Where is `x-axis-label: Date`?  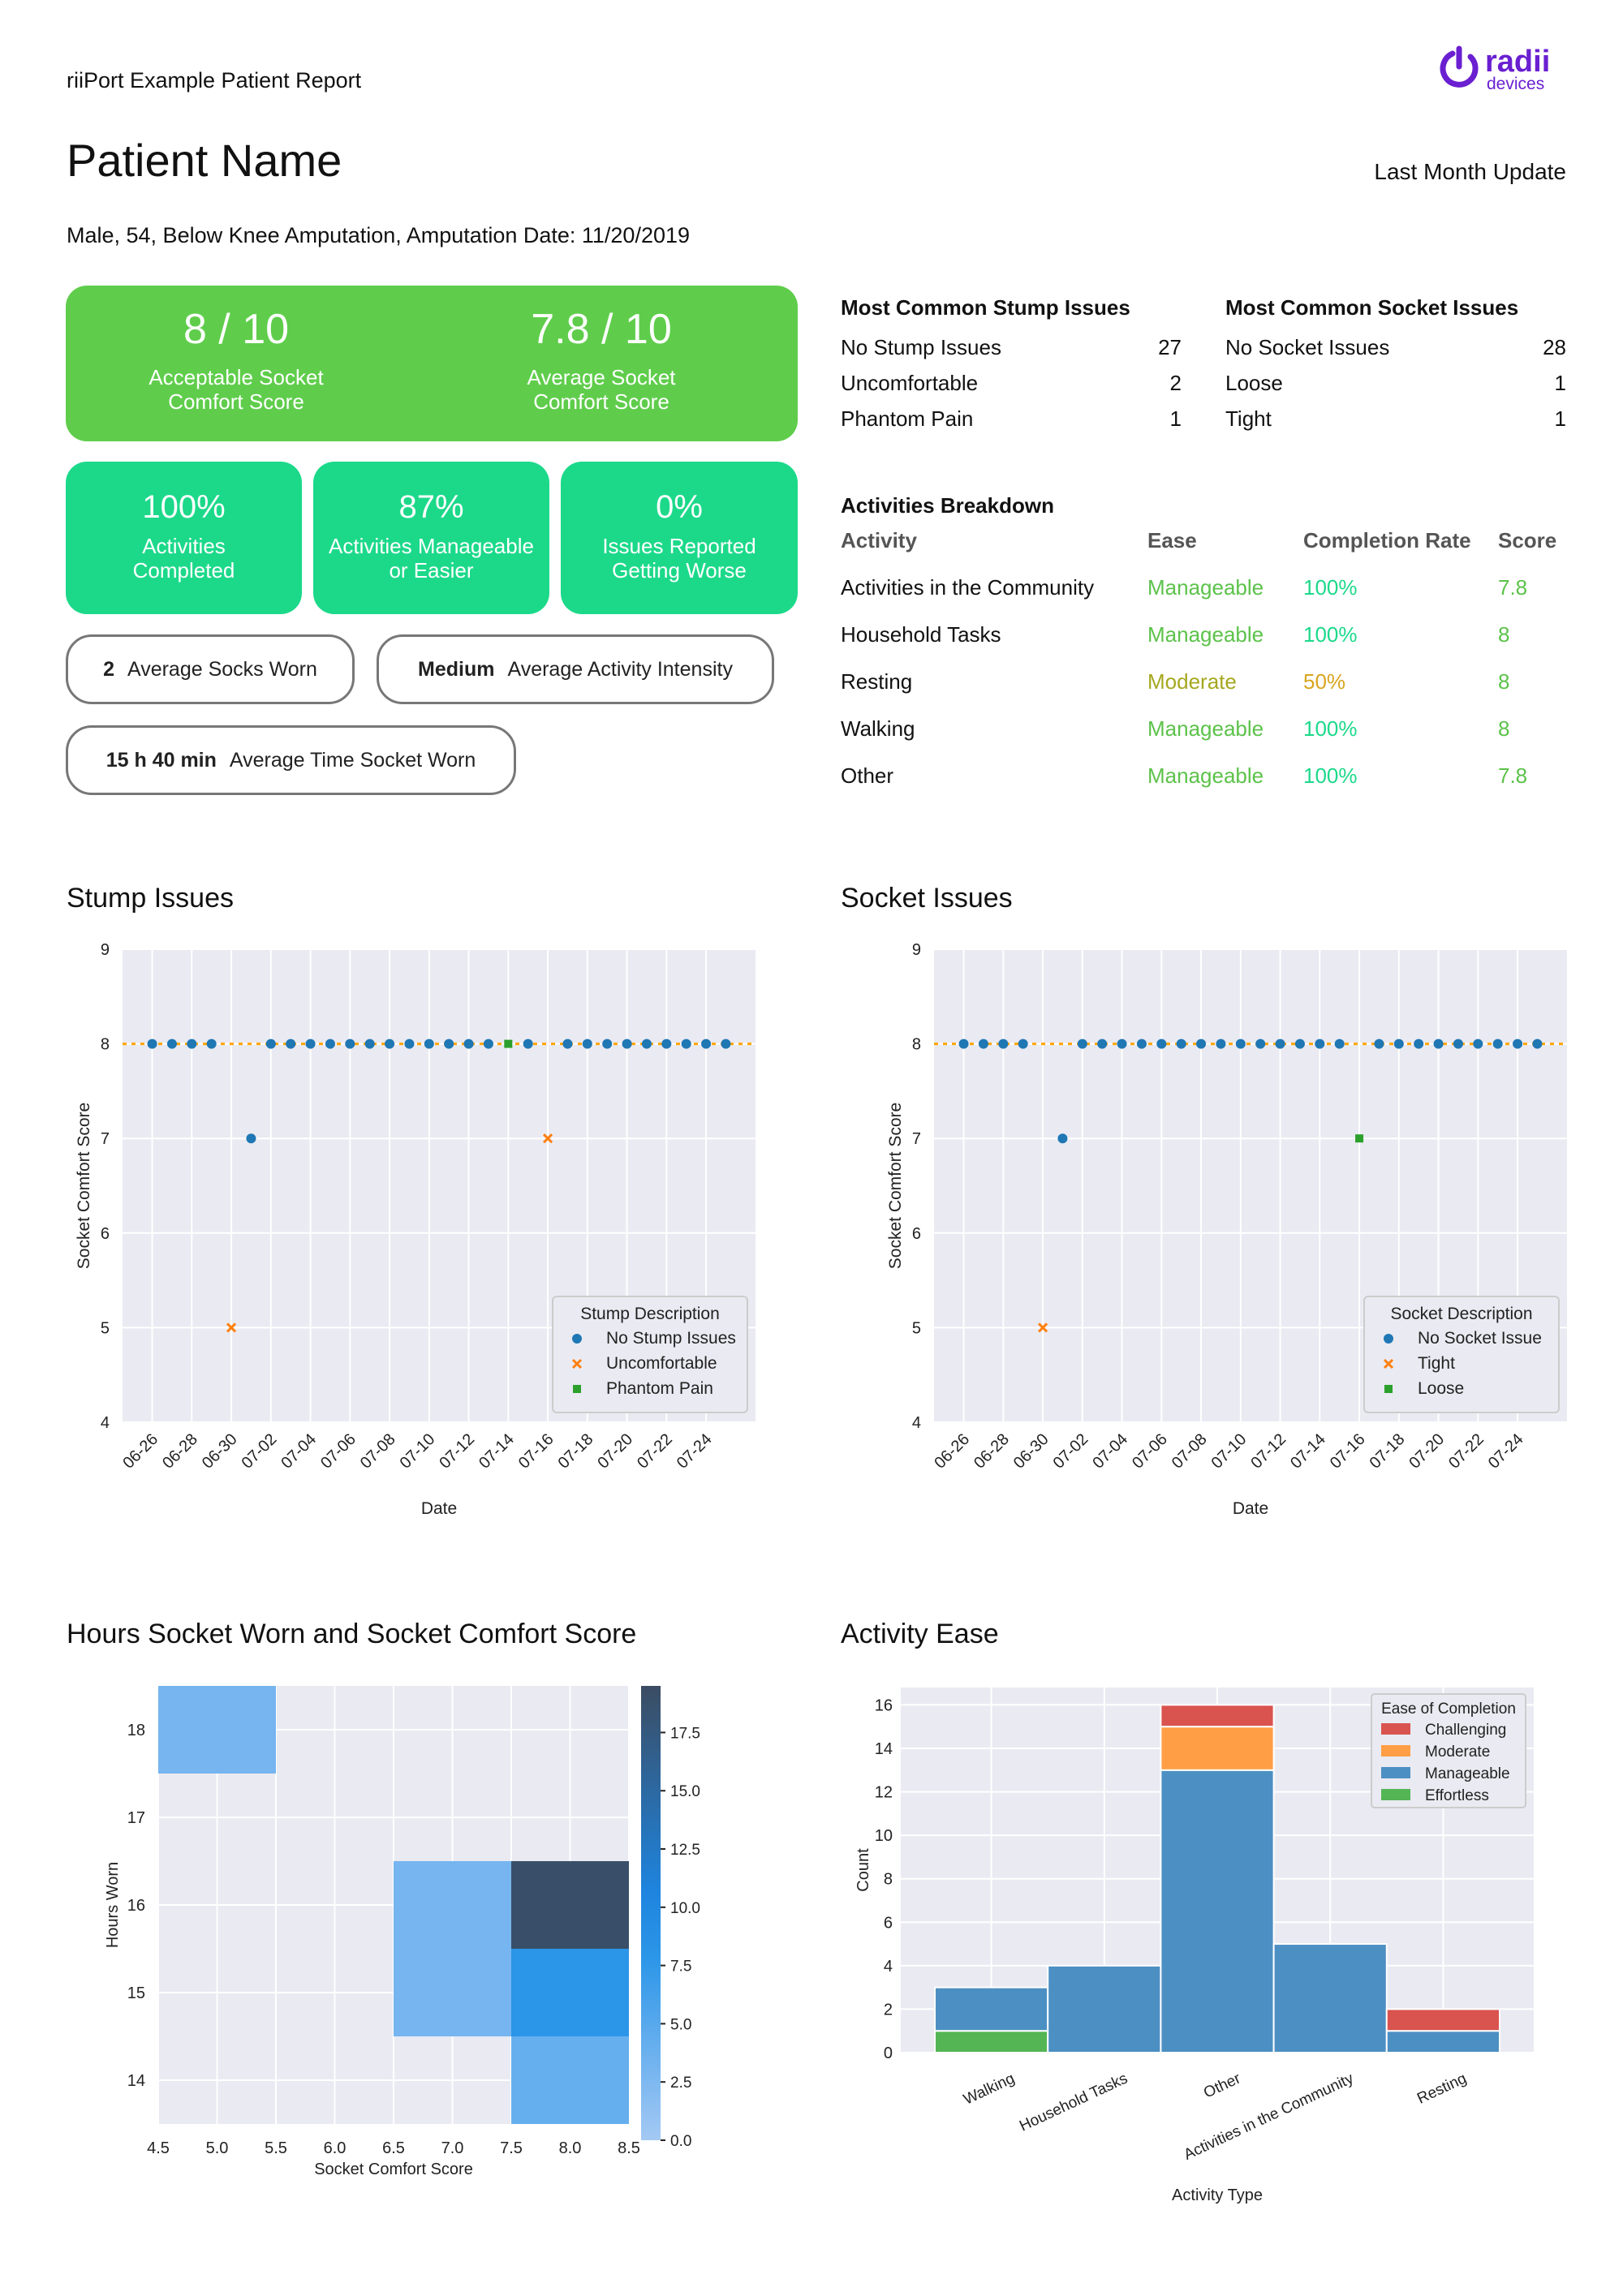 x-axis-label: Date is located at coordinates (1250, 1508).